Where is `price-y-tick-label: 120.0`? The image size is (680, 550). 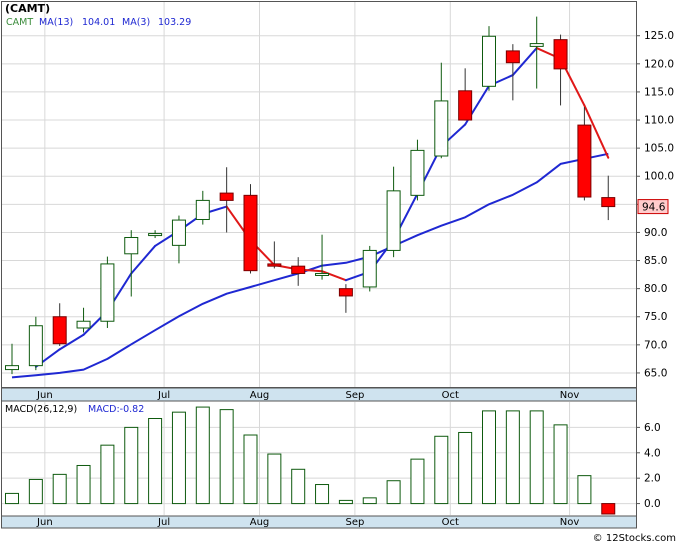
price-y-tick-label: 120.0 is located at coordinates (659, 64).